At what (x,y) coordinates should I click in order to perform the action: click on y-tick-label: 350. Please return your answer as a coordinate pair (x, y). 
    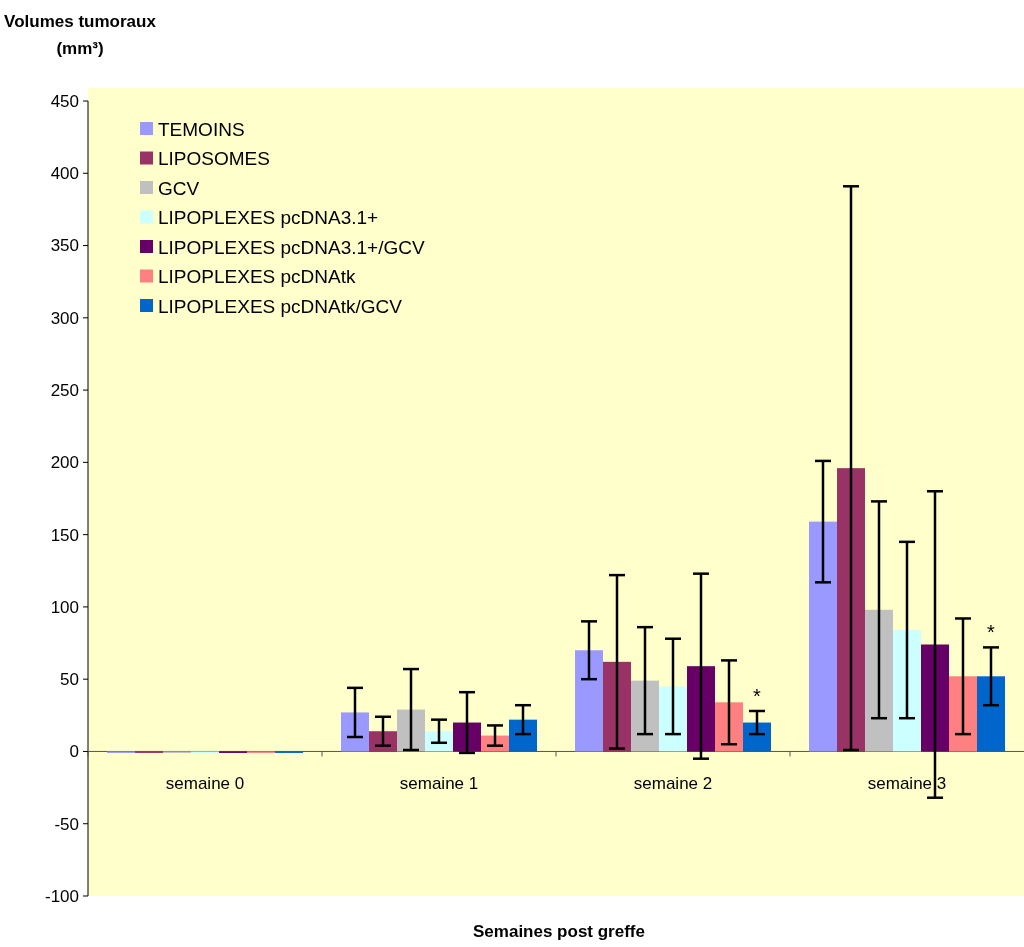
    Looking at the image, I should click on (64, 246).